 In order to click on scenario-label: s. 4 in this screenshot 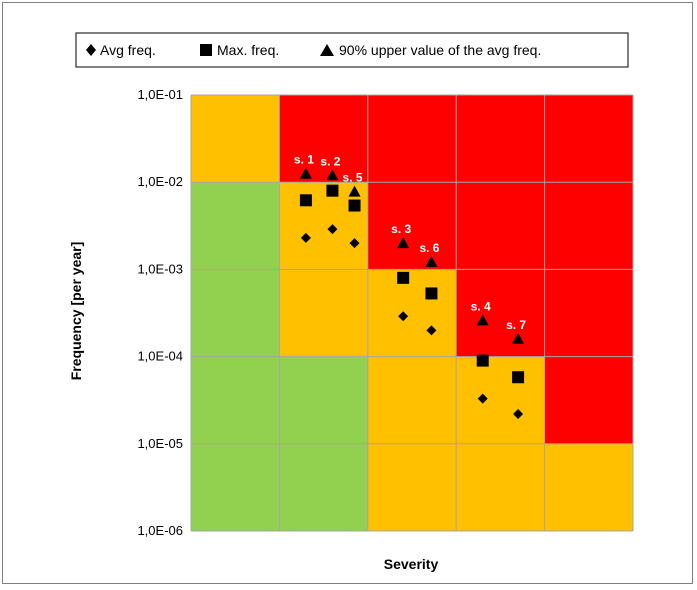, I will do `click(481, 306)`.